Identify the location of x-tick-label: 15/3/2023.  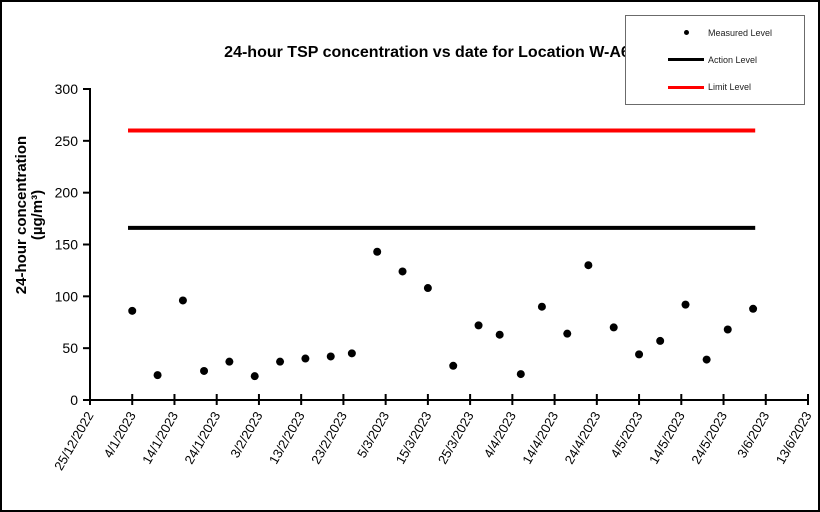
(414, 438).